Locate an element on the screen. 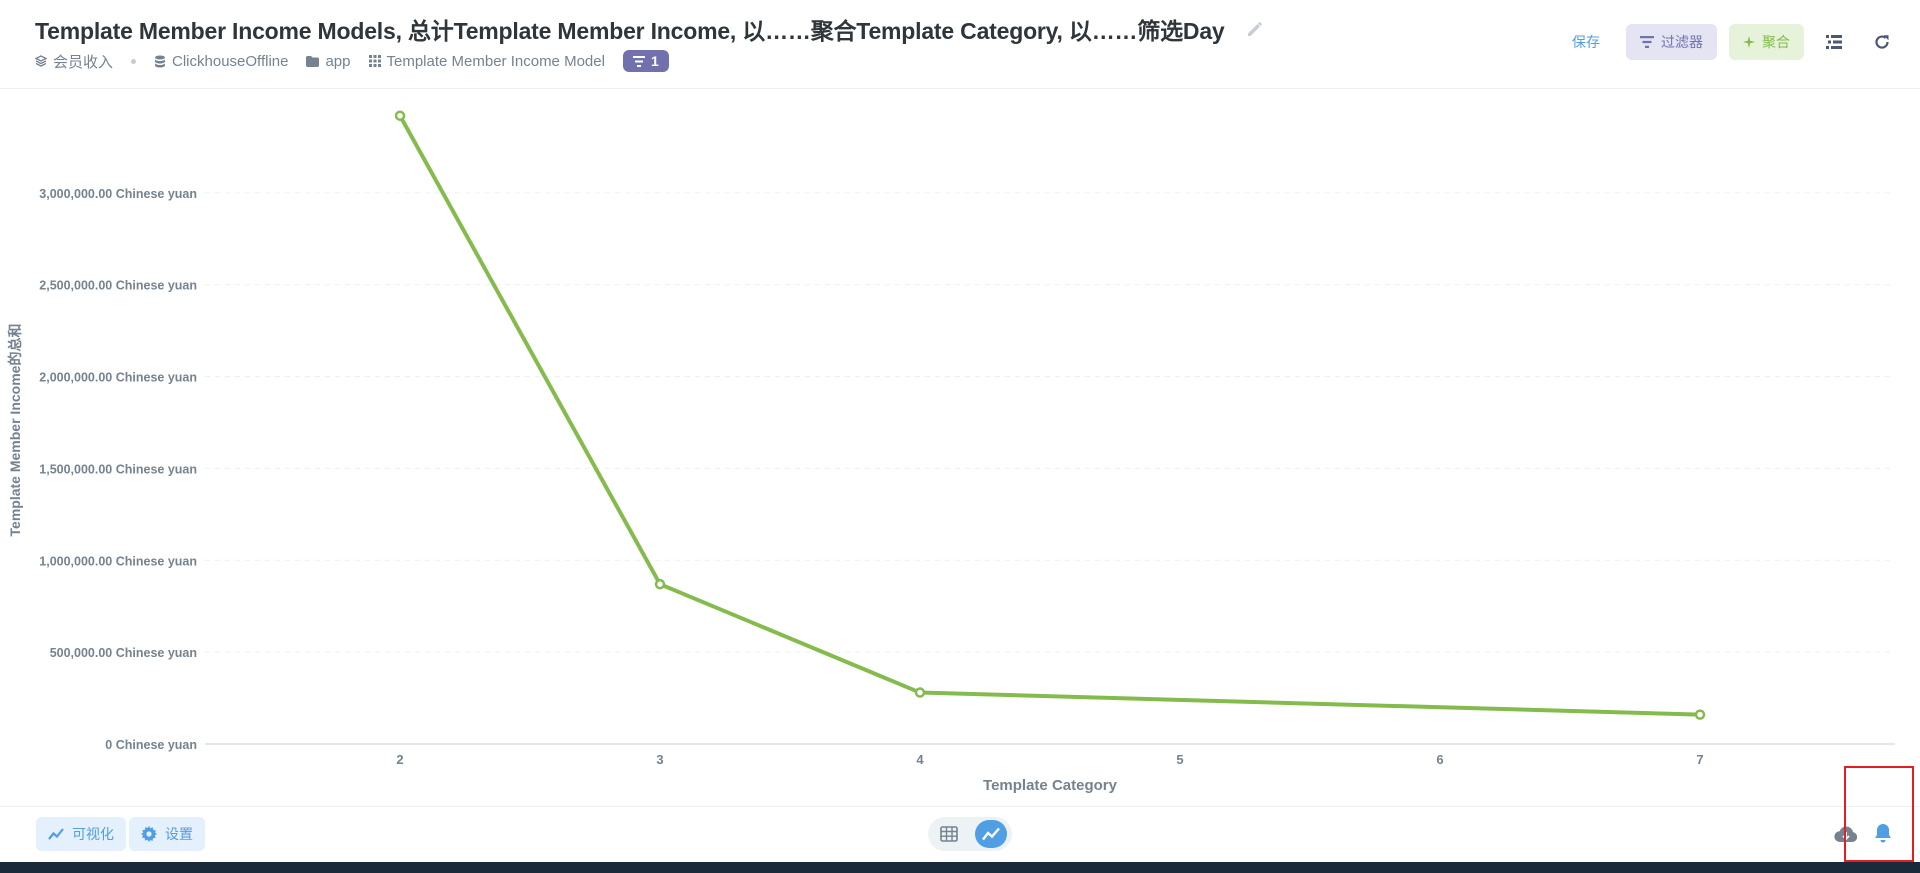 Image resolution: width=1920 pixels, height=873 pixels. breadcrumb-separator is located at coordinates (134, 61).